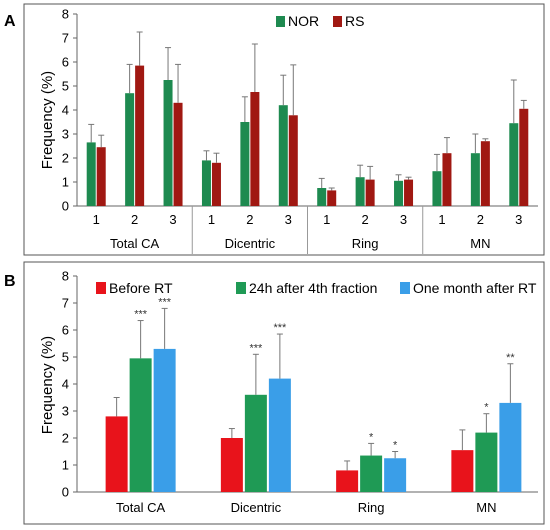  Describe the element at coordinates (250, 243) in the screenshot. I see `x-group-label: Dicentric` at that location.